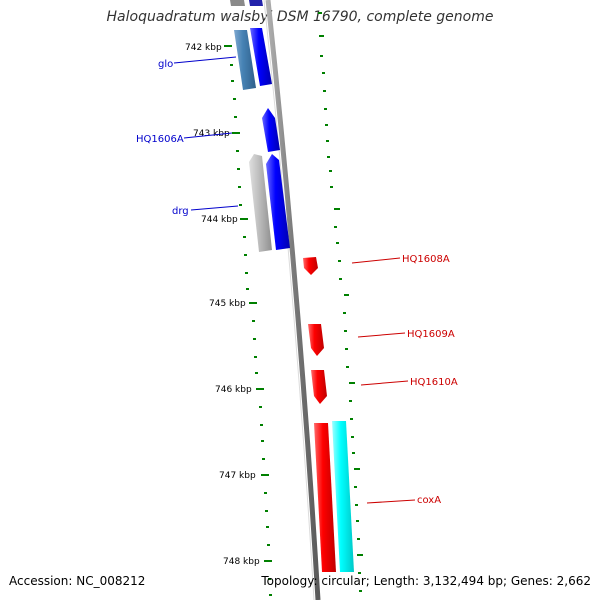 This screenshot has height=600, width=600. What do you see at coordinates (278, 202) in the screenshot?
I see `gene-drg` at bounding box center [278, 202].